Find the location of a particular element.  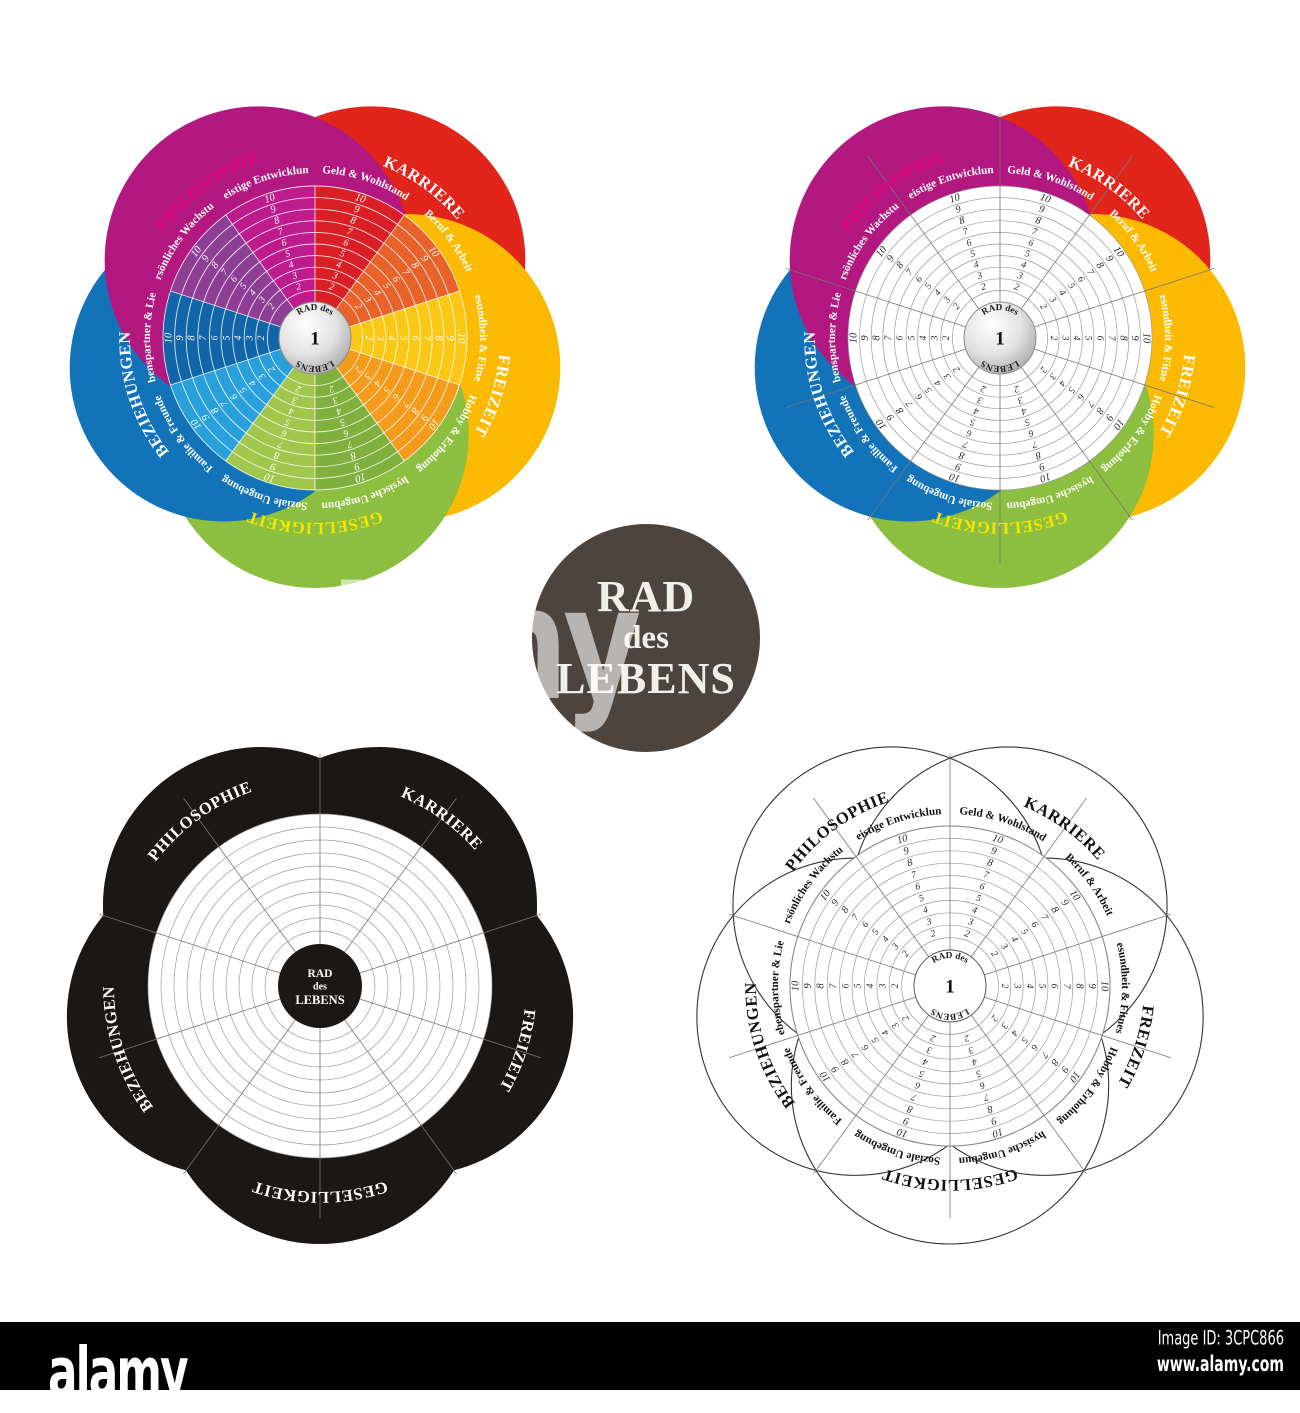

hub-text-line-1: RAD is located at coordinates (320, 974).